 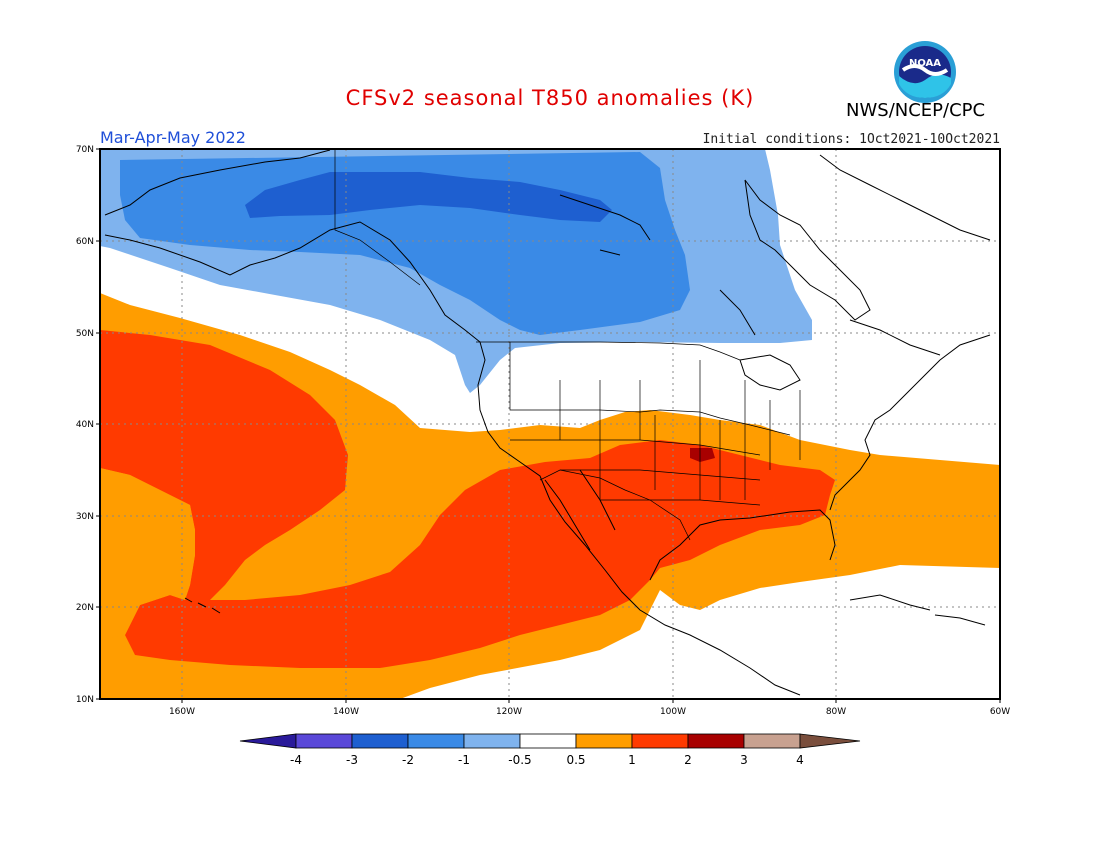 What do you see at coordinates (296, 760) in the screenshot?
I see `colorbar-label: -4` at bounding box center [296, 760].